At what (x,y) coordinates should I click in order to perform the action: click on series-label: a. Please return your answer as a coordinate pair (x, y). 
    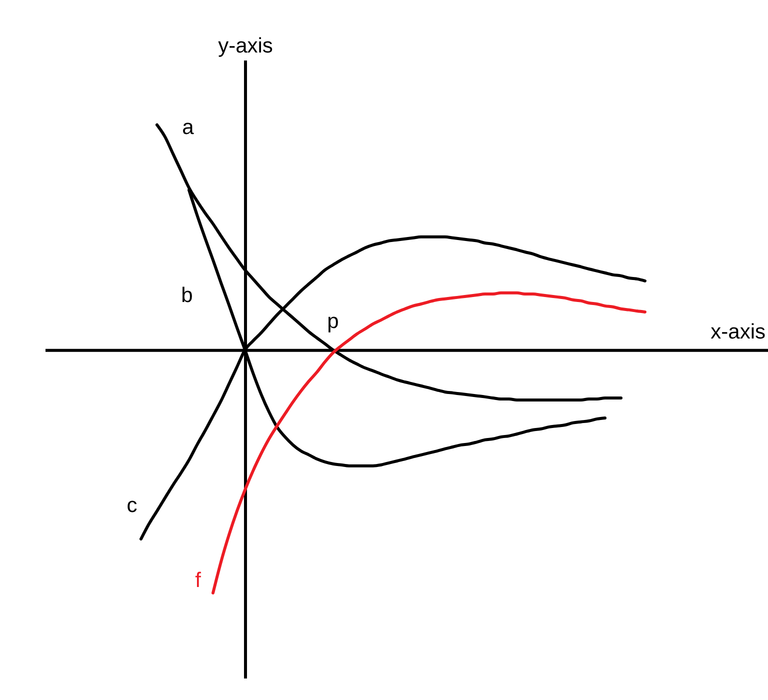
    Looking at the image, I should click on (188, 127).